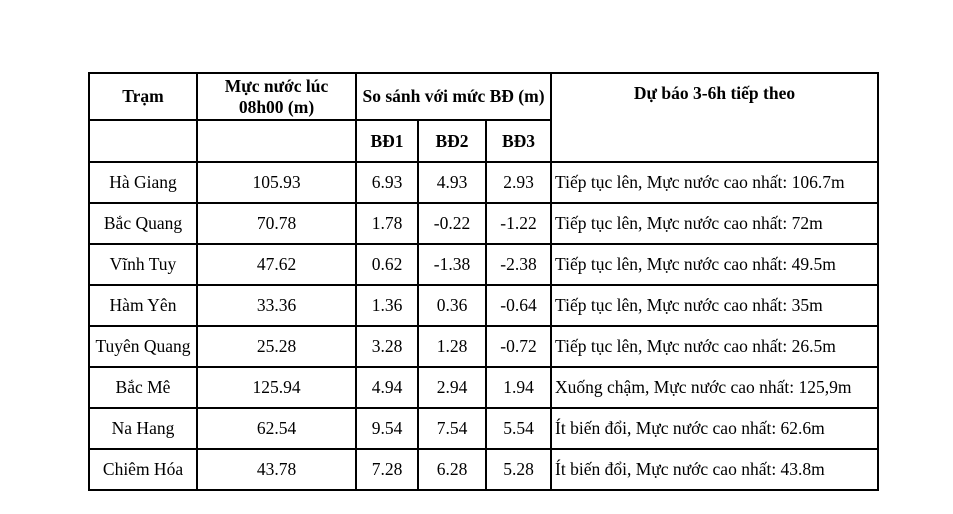 The image size is (953, 514). What do you see at coordinates (387, 265) in the screenshot?
I see `bd1-value: 0.62` at bounding box center [387, 265].